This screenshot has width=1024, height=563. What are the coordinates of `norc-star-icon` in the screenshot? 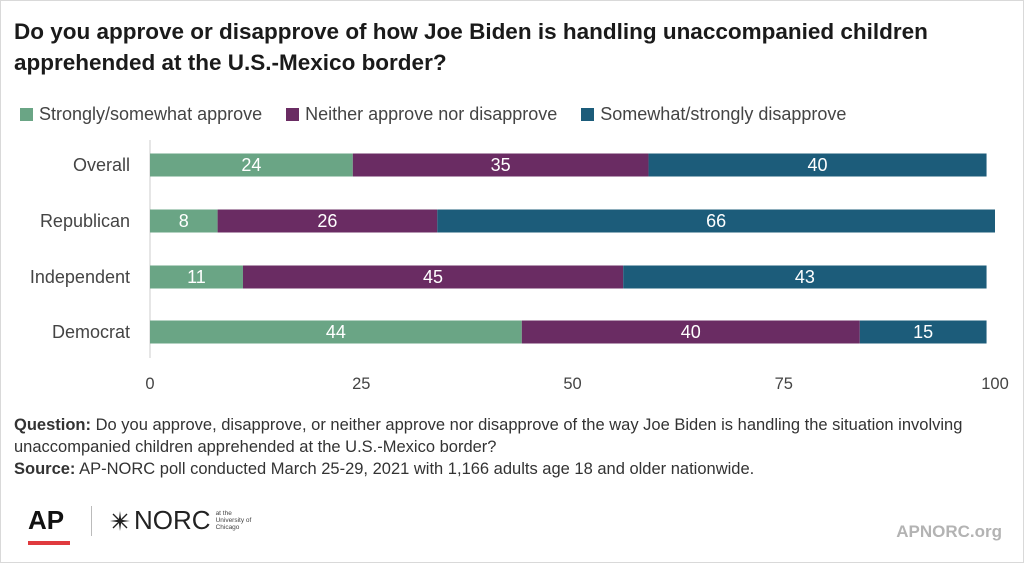 It's located at (120, 520).